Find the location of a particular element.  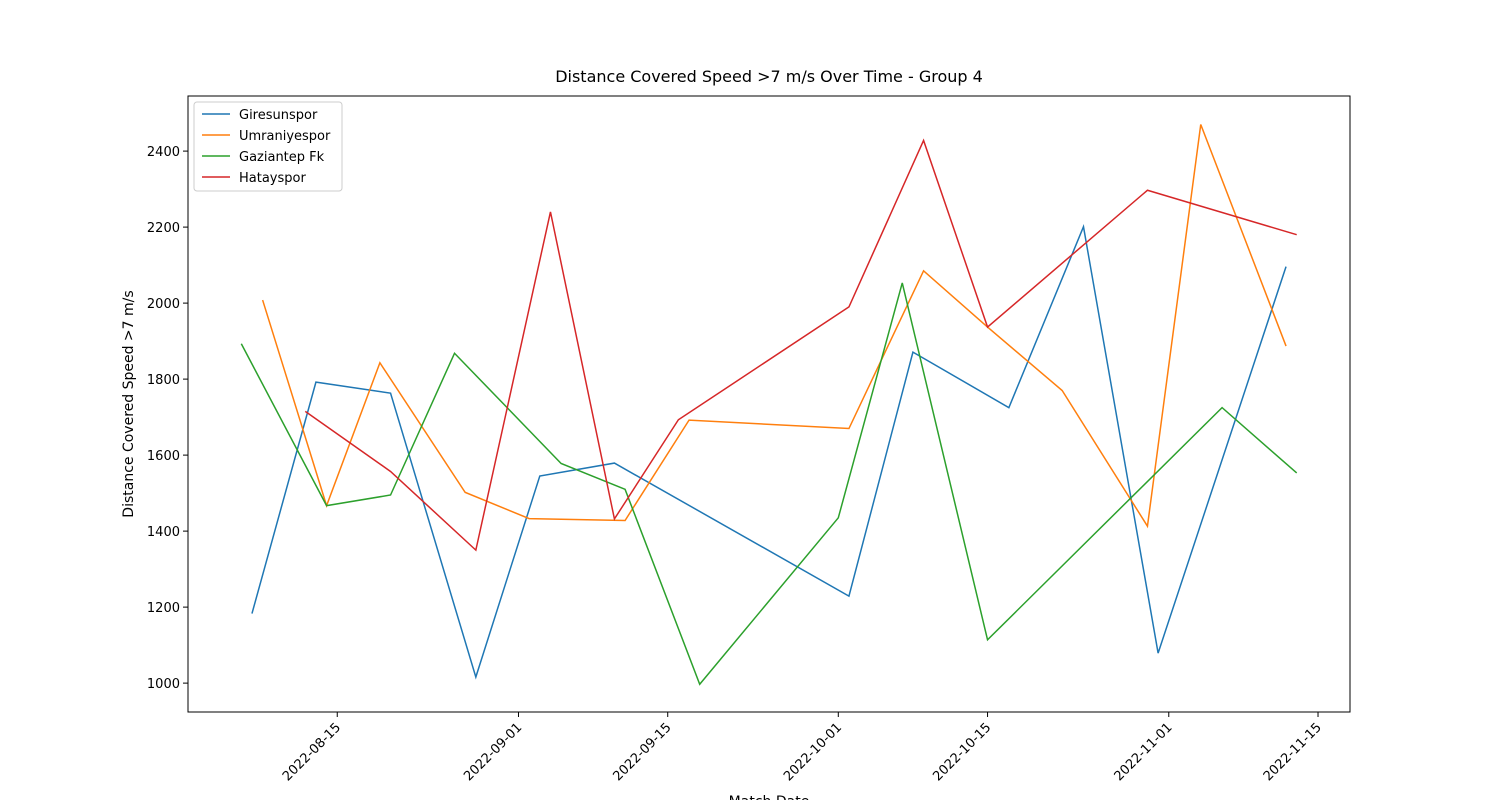

y-tick-label: 2000 is located at coordinates (163, 304).